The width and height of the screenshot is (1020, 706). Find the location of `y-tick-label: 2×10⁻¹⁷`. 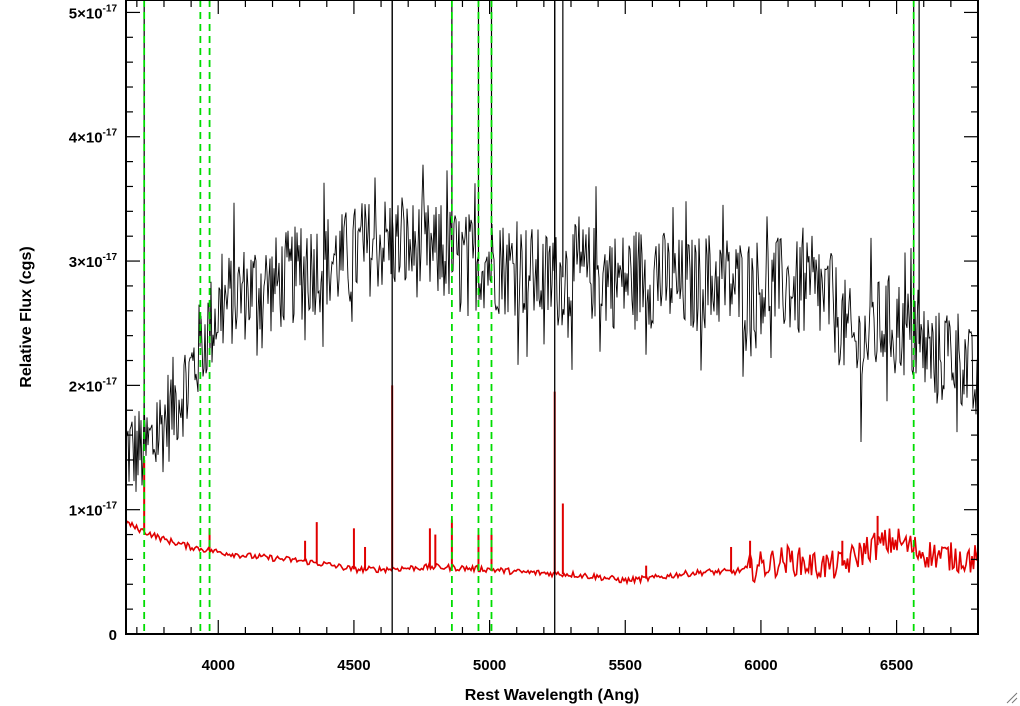

y-tick-label: 2×10⁻¹⁷ is located at coordinates (93, 385).